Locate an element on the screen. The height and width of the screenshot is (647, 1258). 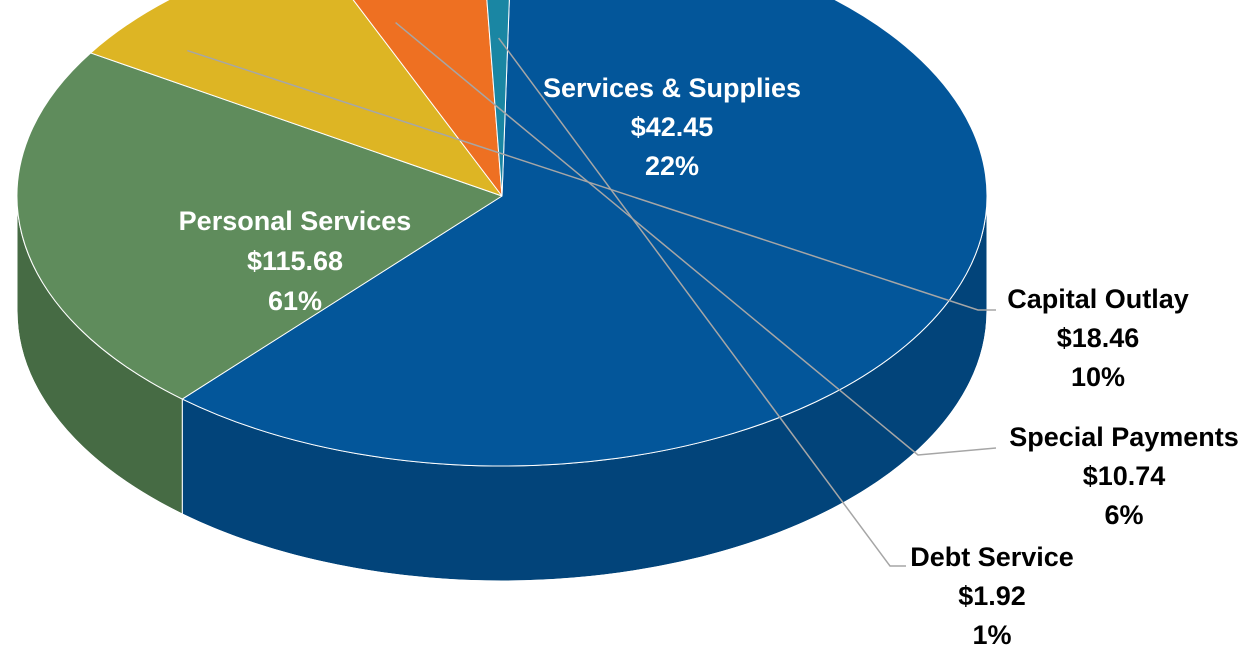
label-debt-service-name: Debt Service is located at coordinates (992, 557).